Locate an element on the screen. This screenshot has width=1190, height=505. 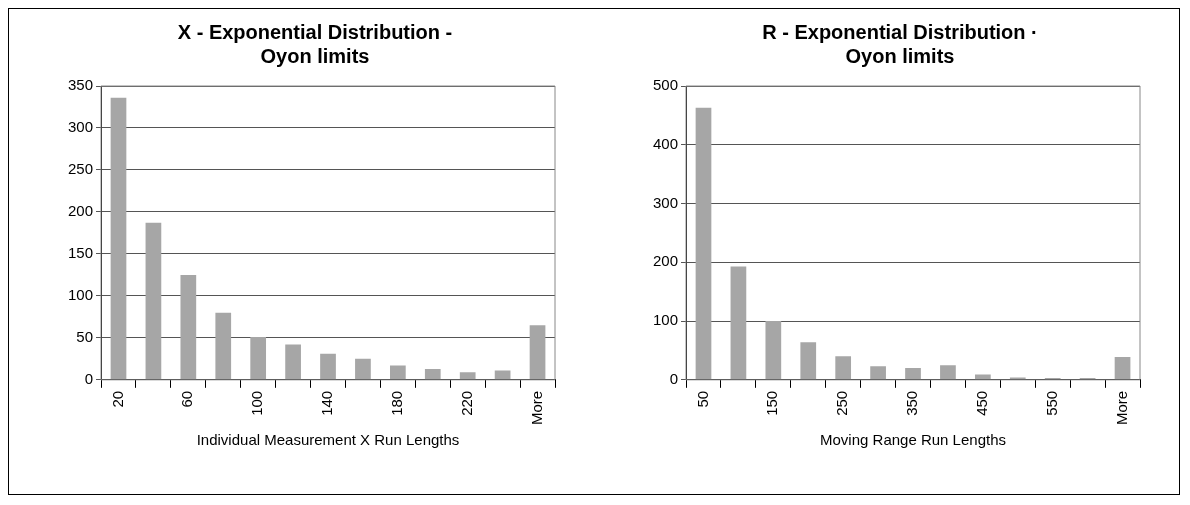
x-tick-label: 100 is located at coordinates (257, 403).